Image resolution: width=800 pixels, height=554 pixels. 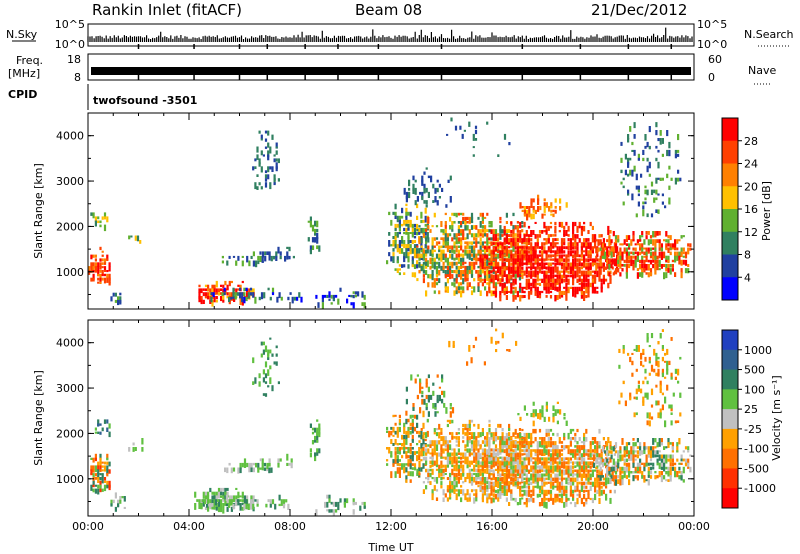 I want to click on colorbar-tick: -500, so click(x=756, y=468).